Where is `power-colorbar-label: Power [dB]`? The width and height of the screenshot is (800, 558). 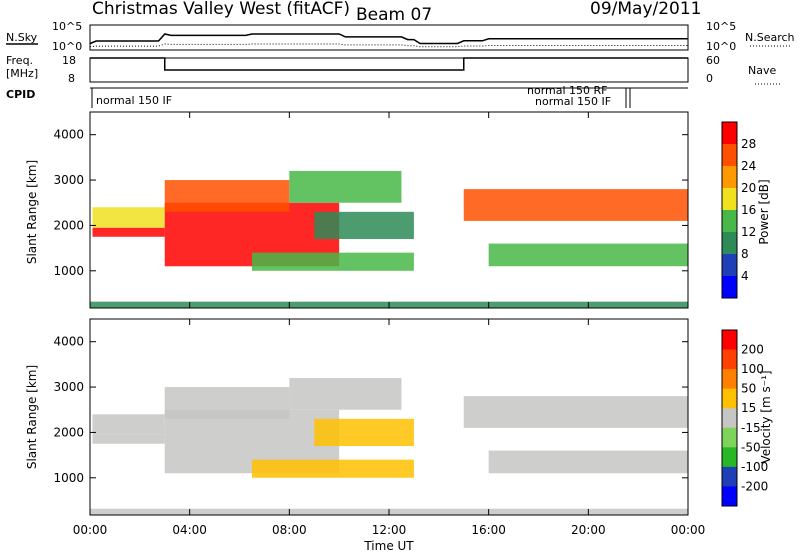 power-colorbar-label: Power [dB] is located at coordinates (764, 211).